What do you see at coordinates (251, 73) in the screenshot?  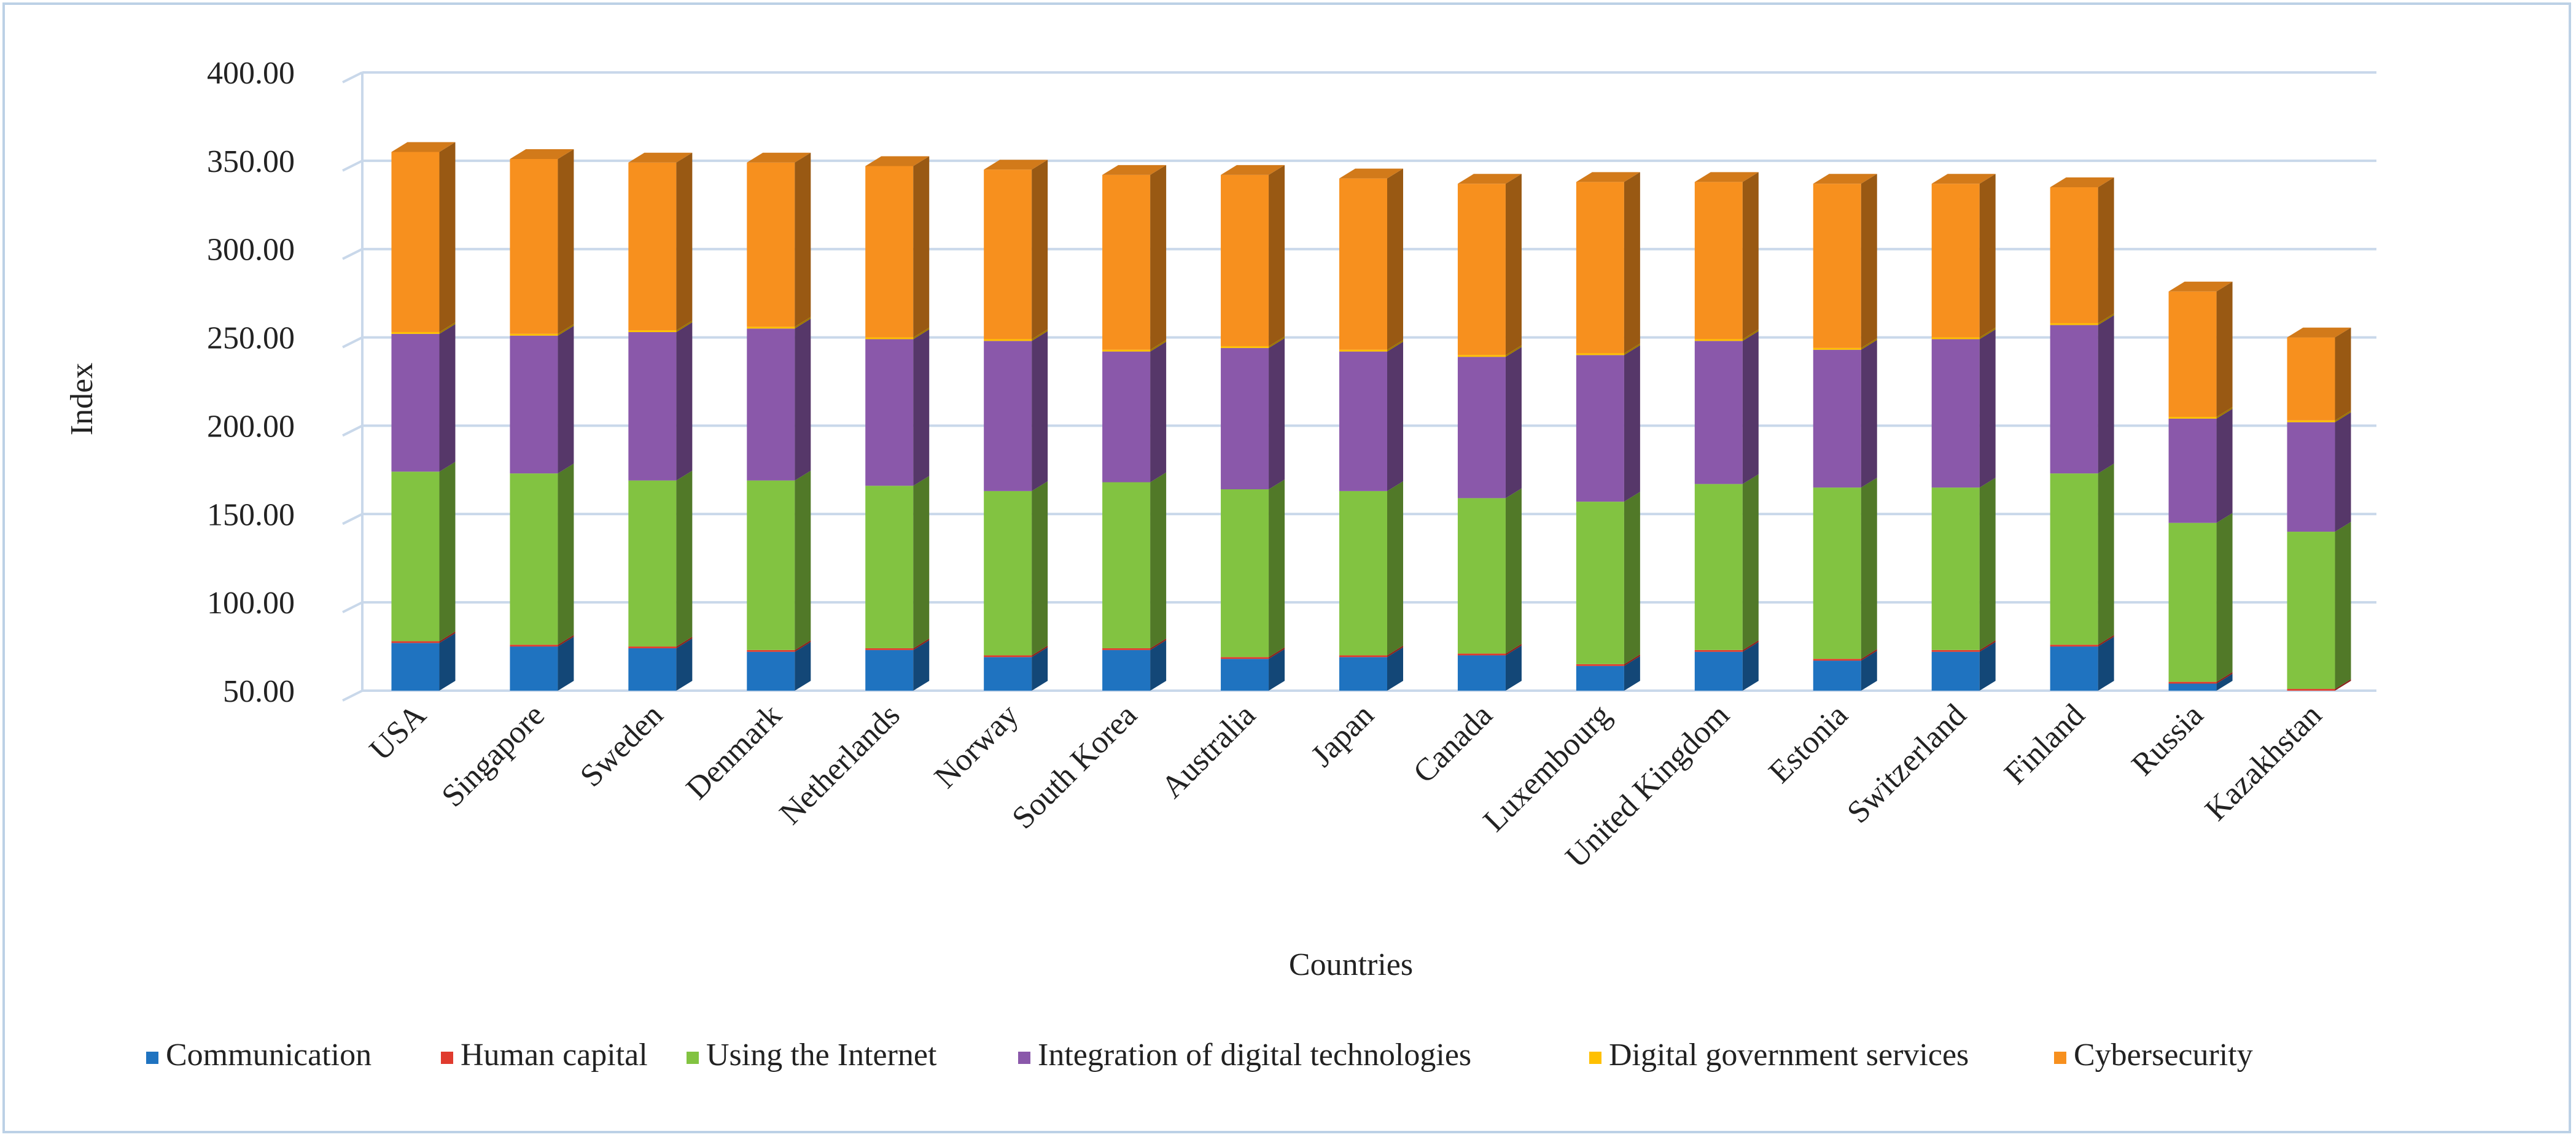 I see `y-tick-label: 400.00` at bounding box center [251, 73].